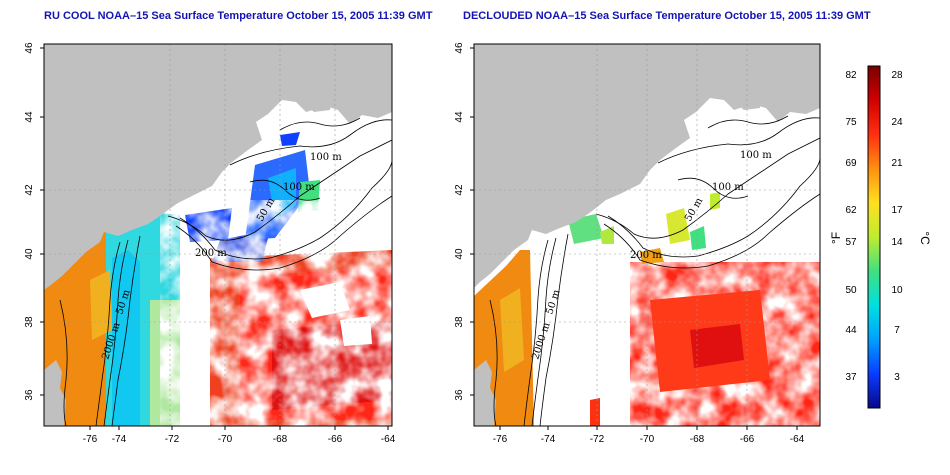 This screenshot has width=950, height=475. Describe the element at coordinates (897, 122) in the screenshot. I see `celsius-tick-label: 24` at that location.